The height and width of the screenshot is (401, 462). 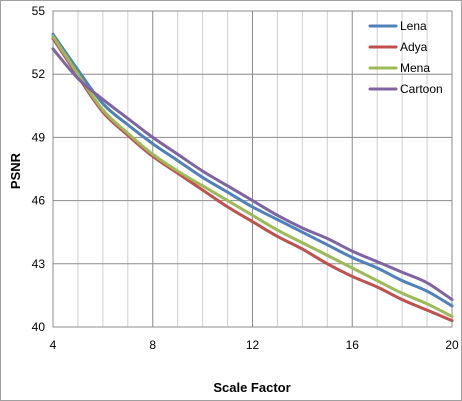 What do you see at coordinates (39, 11) in the screenshot?
I see `y-tick-label: 55` at bounding box center [39, 11].